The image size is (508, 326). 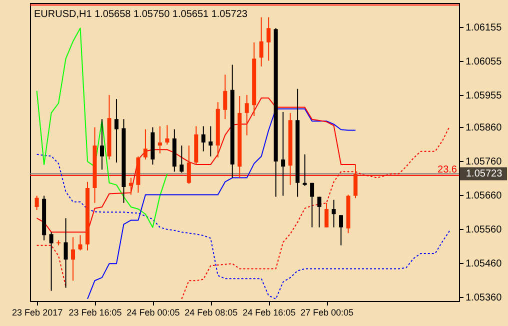 What do you see at coordinates (327, 313) in the screenshot?
I see `x-tick-label: 27 Feb 00:05` at bounding box center [327, 313].